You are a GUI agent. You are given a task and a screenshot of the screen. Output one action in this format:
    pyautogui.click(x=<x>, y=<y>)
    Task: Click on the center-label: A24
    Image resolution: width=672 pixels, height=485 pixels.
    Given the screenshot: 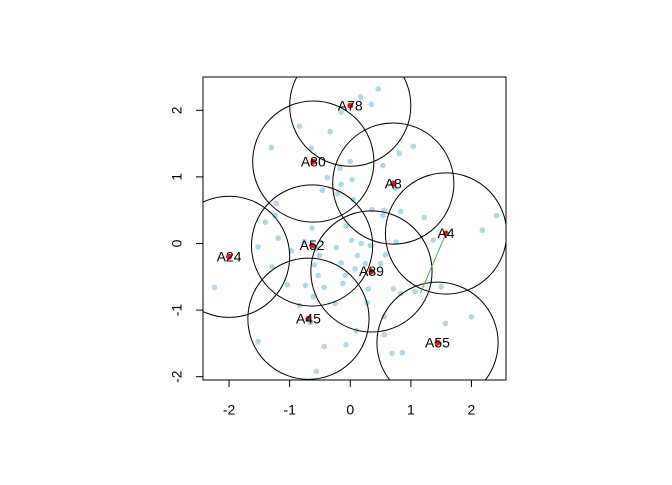 What is the action you would take?
    pyautogui.click(x=229, y=257)
    